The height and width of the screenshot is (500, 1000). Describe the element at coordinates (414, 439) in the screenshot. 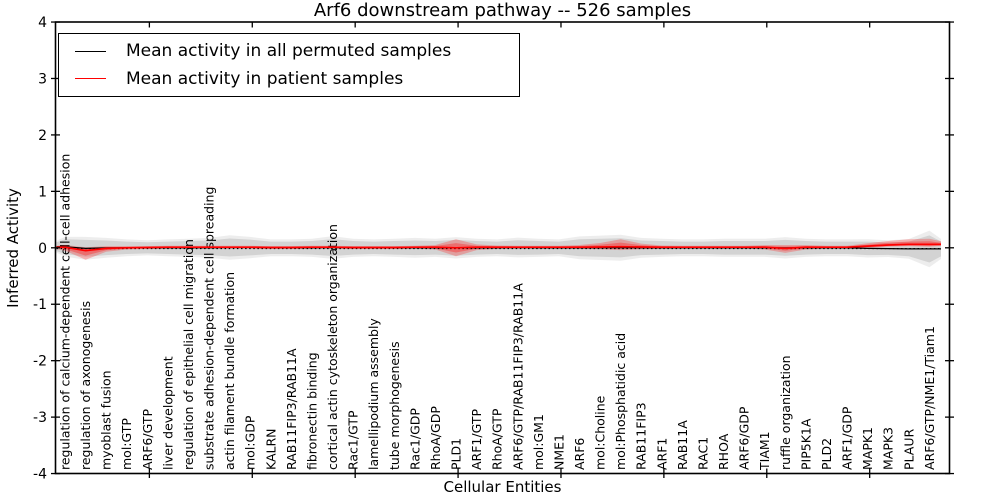

I see `category-label: Rac1/GDP` at that location.